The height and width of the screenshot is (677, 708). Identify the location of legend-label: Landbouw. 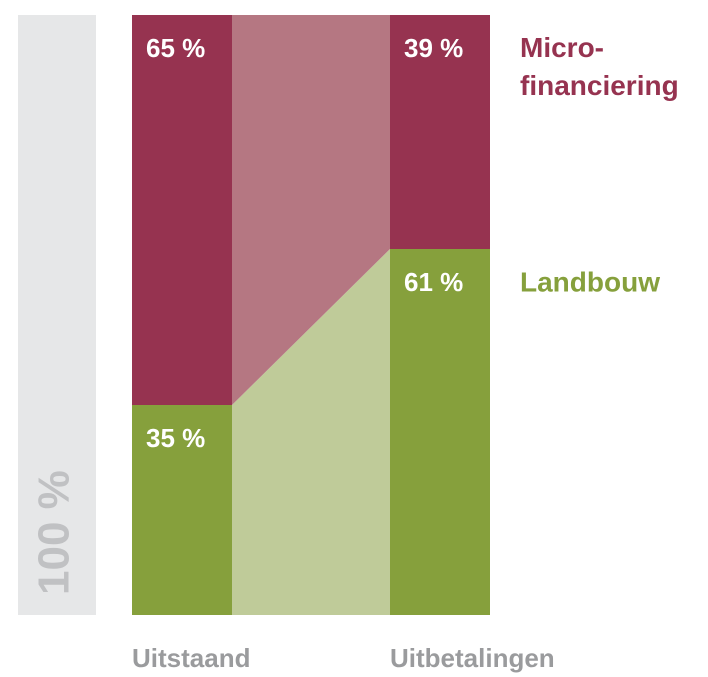
(590, 281).